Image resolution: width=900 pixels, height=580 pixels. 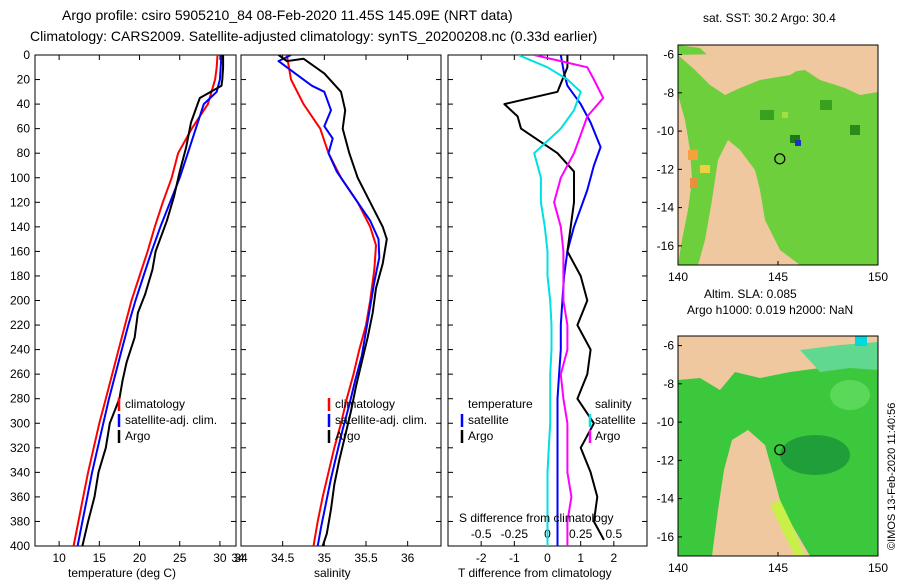 I want to click on depth-tick-label: 0, so click(x=26, y=55).